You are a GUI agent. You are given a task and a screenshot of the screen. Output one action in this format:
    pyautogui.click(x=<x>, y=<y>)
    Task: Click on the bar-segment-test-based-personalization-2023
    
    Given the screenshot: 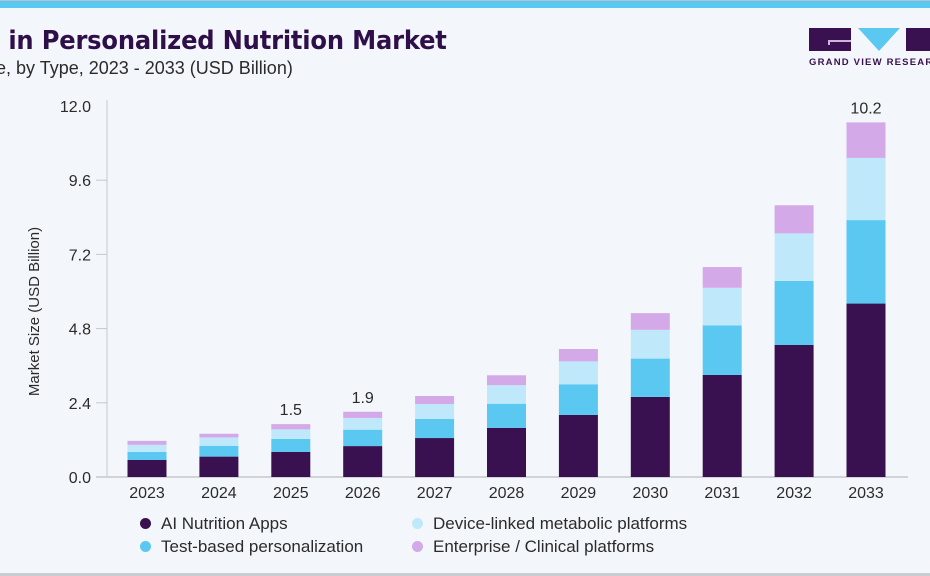 What is the action you would take?
    pyautogui.click(x=147, y=455)
    